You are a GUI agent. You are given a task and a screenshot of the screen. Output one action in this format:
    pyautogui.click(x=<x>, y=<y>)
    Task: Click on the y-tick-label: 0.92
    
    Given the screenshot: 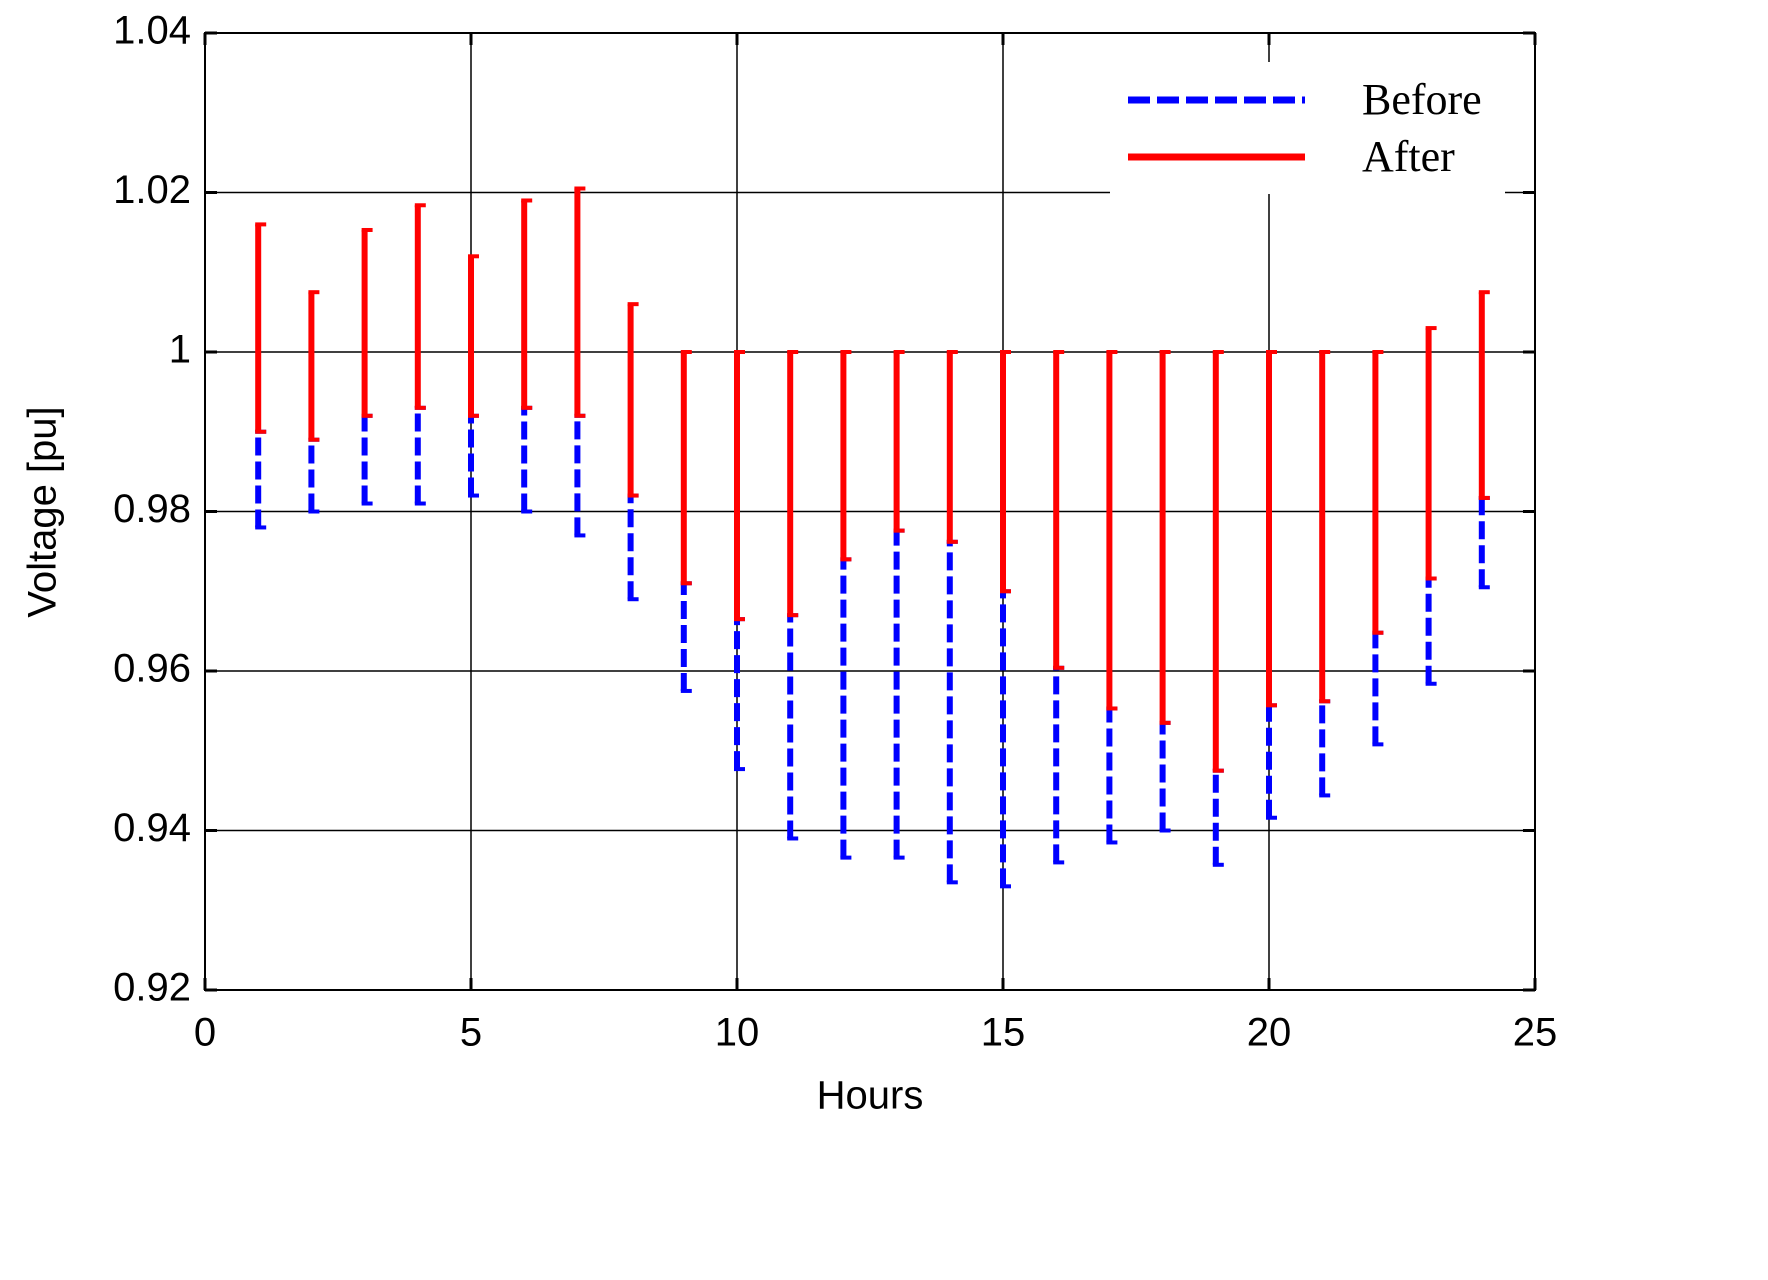 What is the action you would take?
    pyautogui.click(x=152, y=988)
    